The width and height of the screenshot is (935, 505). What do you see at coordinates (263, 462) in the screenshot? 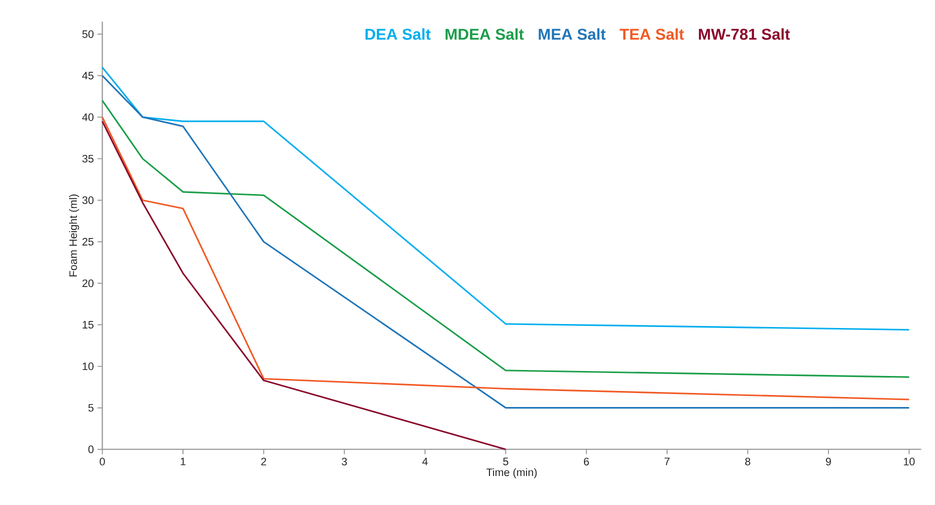
I see `x-tick-label: 2` at bounding box center [263, 462].